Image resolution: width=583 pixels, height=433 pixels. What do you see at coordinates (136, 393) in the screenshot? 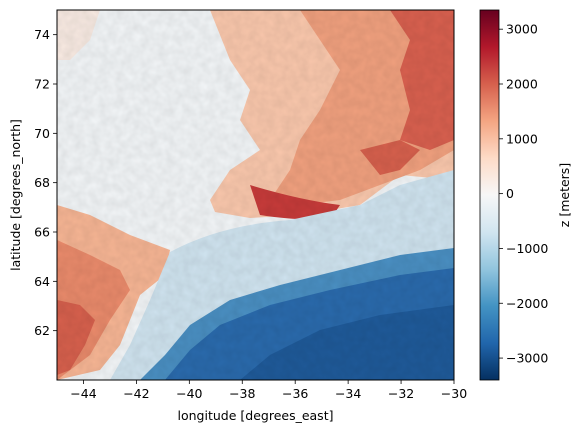
I see `x-tick-label: −42` at bounding box center [136, 393].